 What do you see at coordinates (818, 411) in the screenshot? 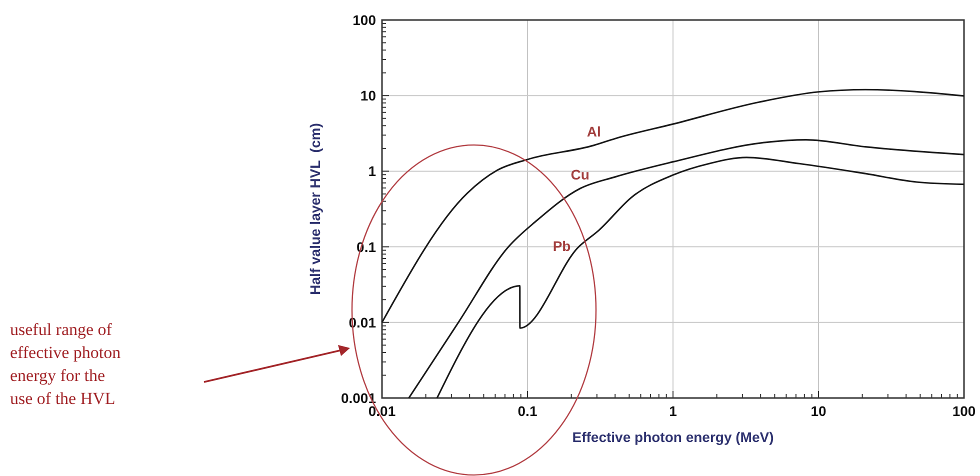
I see `x-tick-label: 10` at bounding box center [818, 411].